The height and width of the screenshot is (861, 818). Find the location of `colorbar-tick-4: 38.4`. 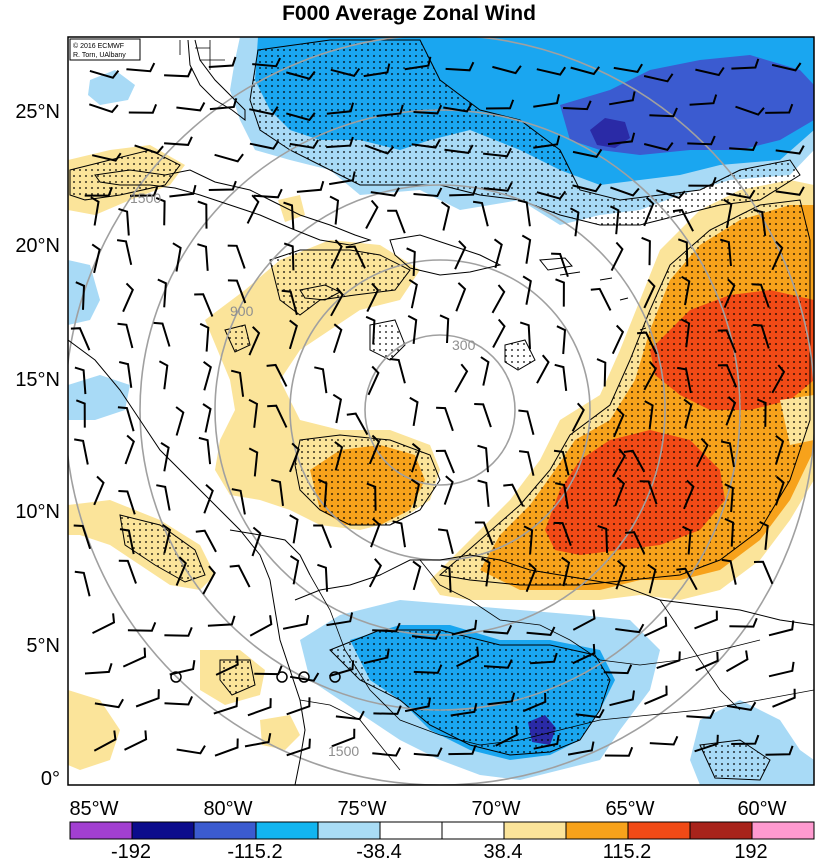

colorbar-tick-4: 38.4 is located at coordinates (503, 851).